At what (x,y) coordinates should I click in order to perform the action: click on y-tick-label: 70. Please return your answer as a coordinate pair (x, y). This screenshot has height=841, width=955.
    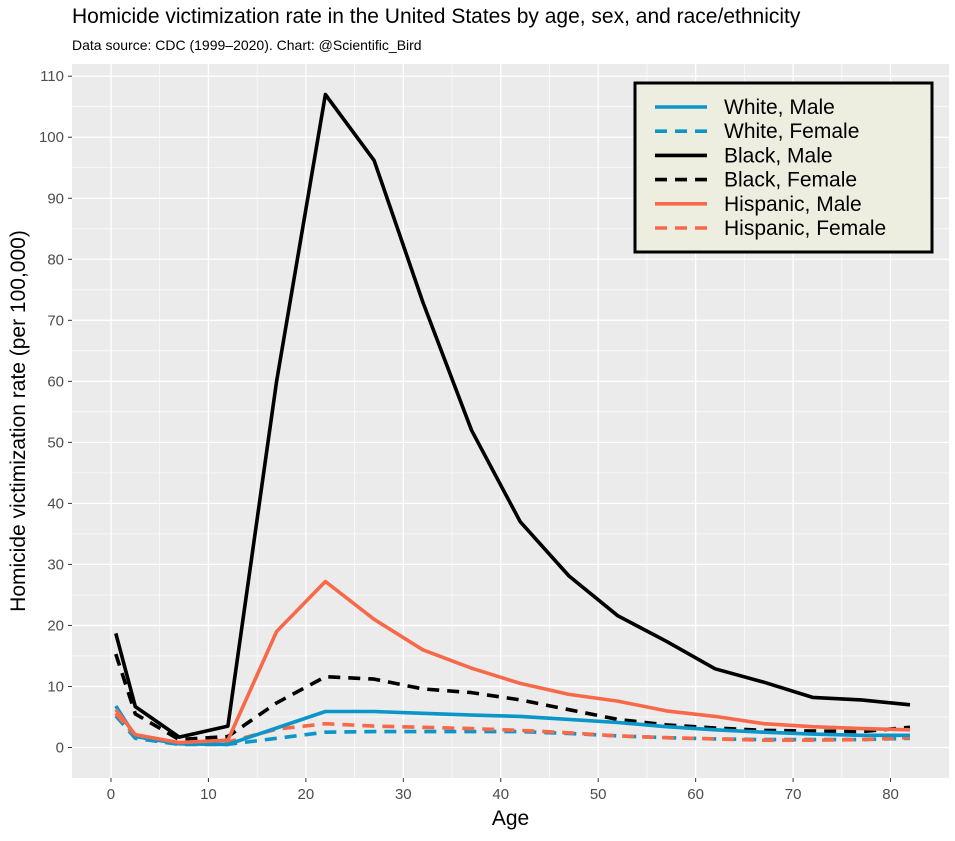
    Looking at the image, I should click on (55, 320).